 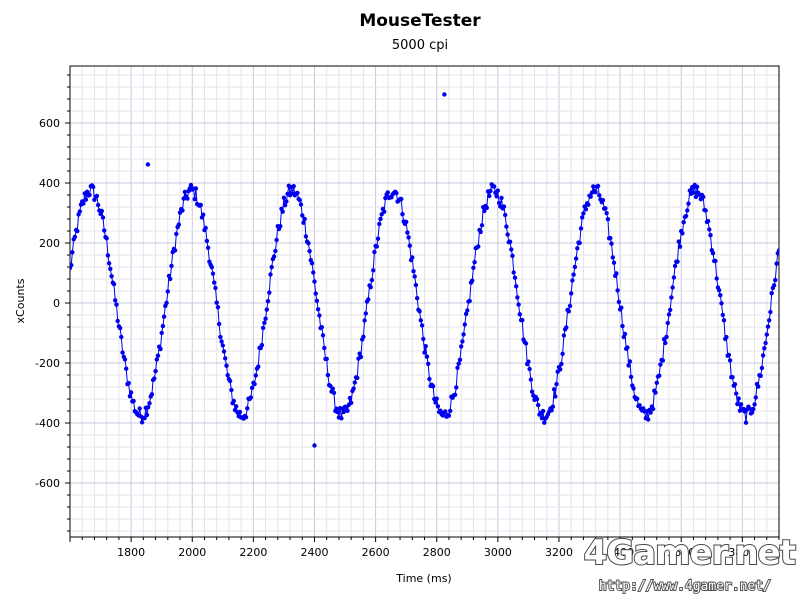 I want to click on y-tick-label: 0, so click(x=56, y=303).